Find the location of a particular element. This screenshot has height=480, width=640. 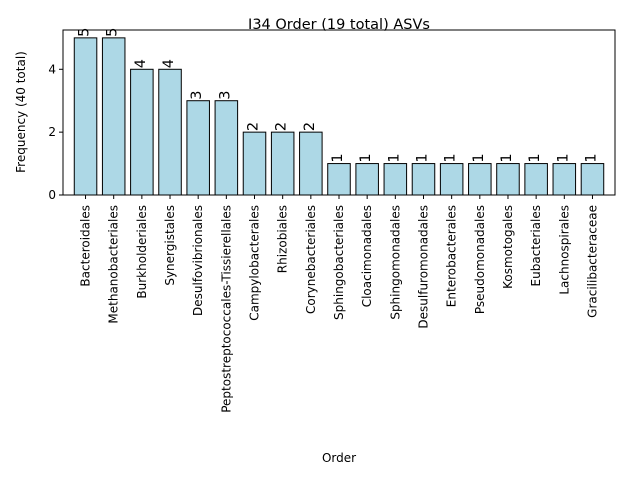

x-tick-label: Enterobacterales is located at coordinates (452, 256).